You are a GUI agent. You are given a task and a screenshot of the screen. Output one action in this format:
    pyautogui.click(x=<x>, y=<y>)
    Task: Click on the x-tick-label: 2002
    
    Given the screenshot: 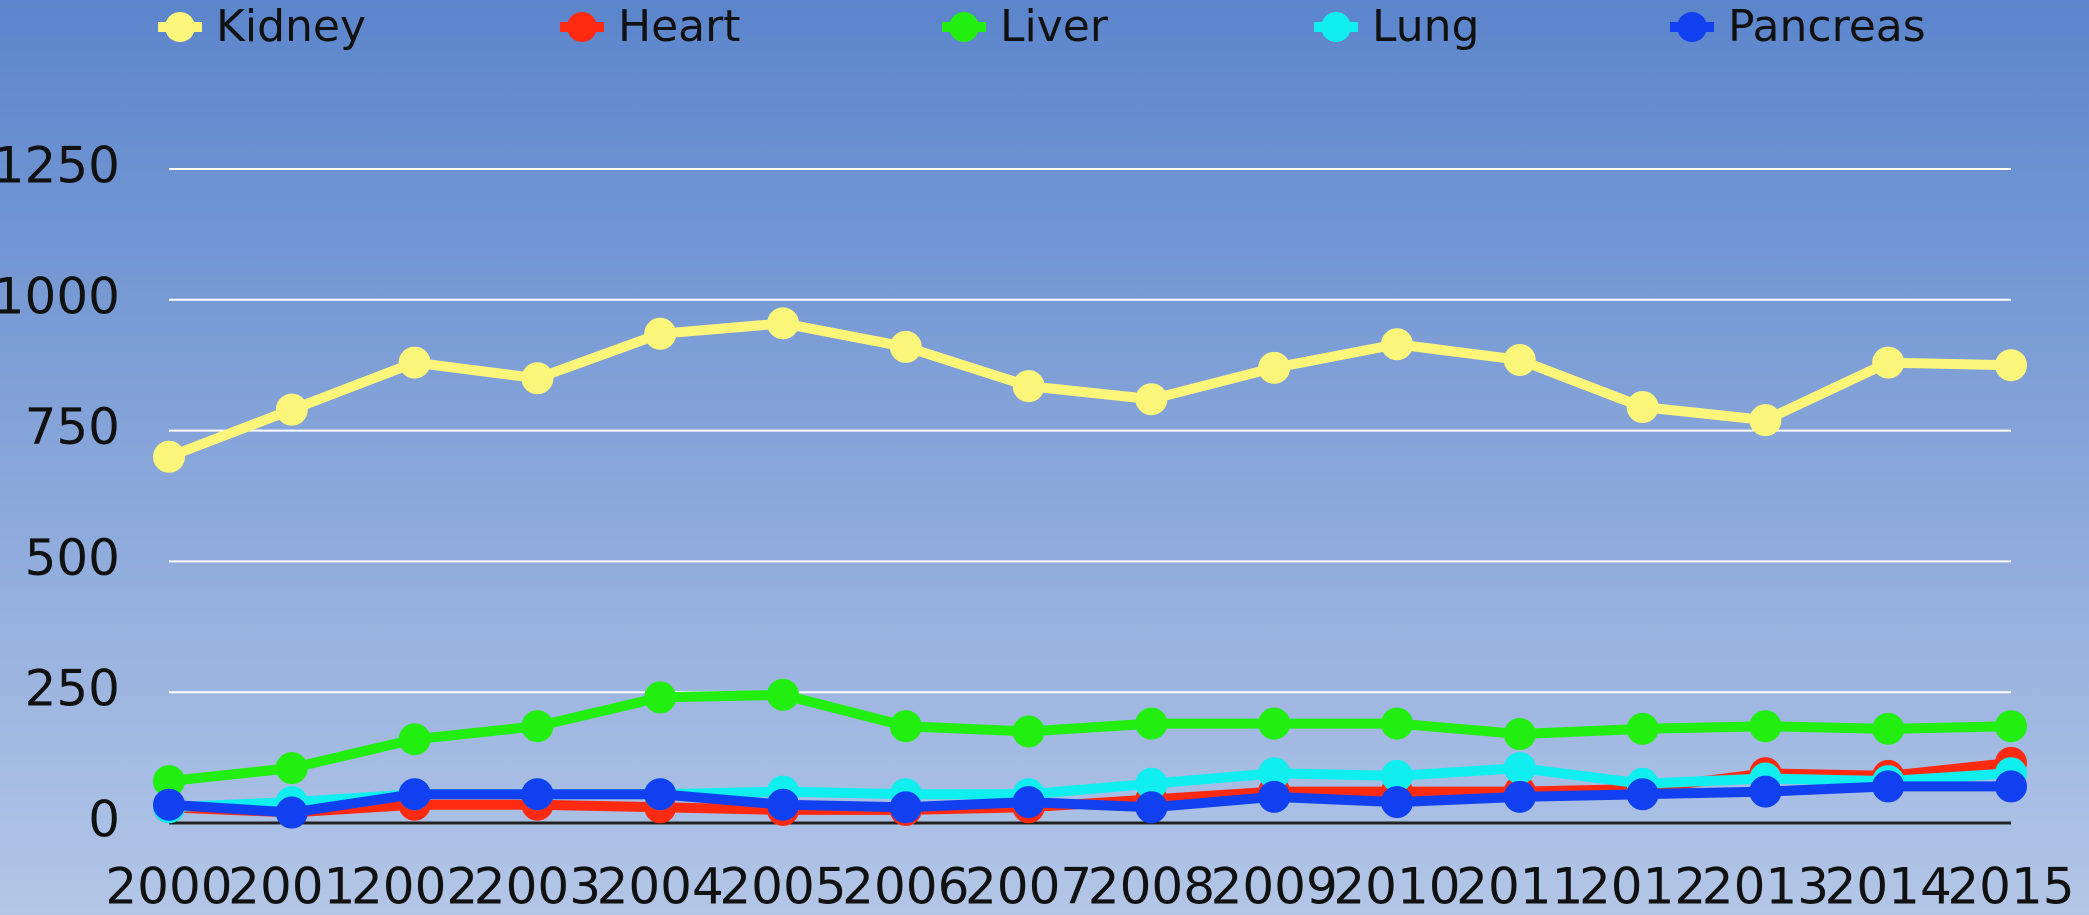 What is the action you would take?
    pyautogui.click(x=414, y=886)
    